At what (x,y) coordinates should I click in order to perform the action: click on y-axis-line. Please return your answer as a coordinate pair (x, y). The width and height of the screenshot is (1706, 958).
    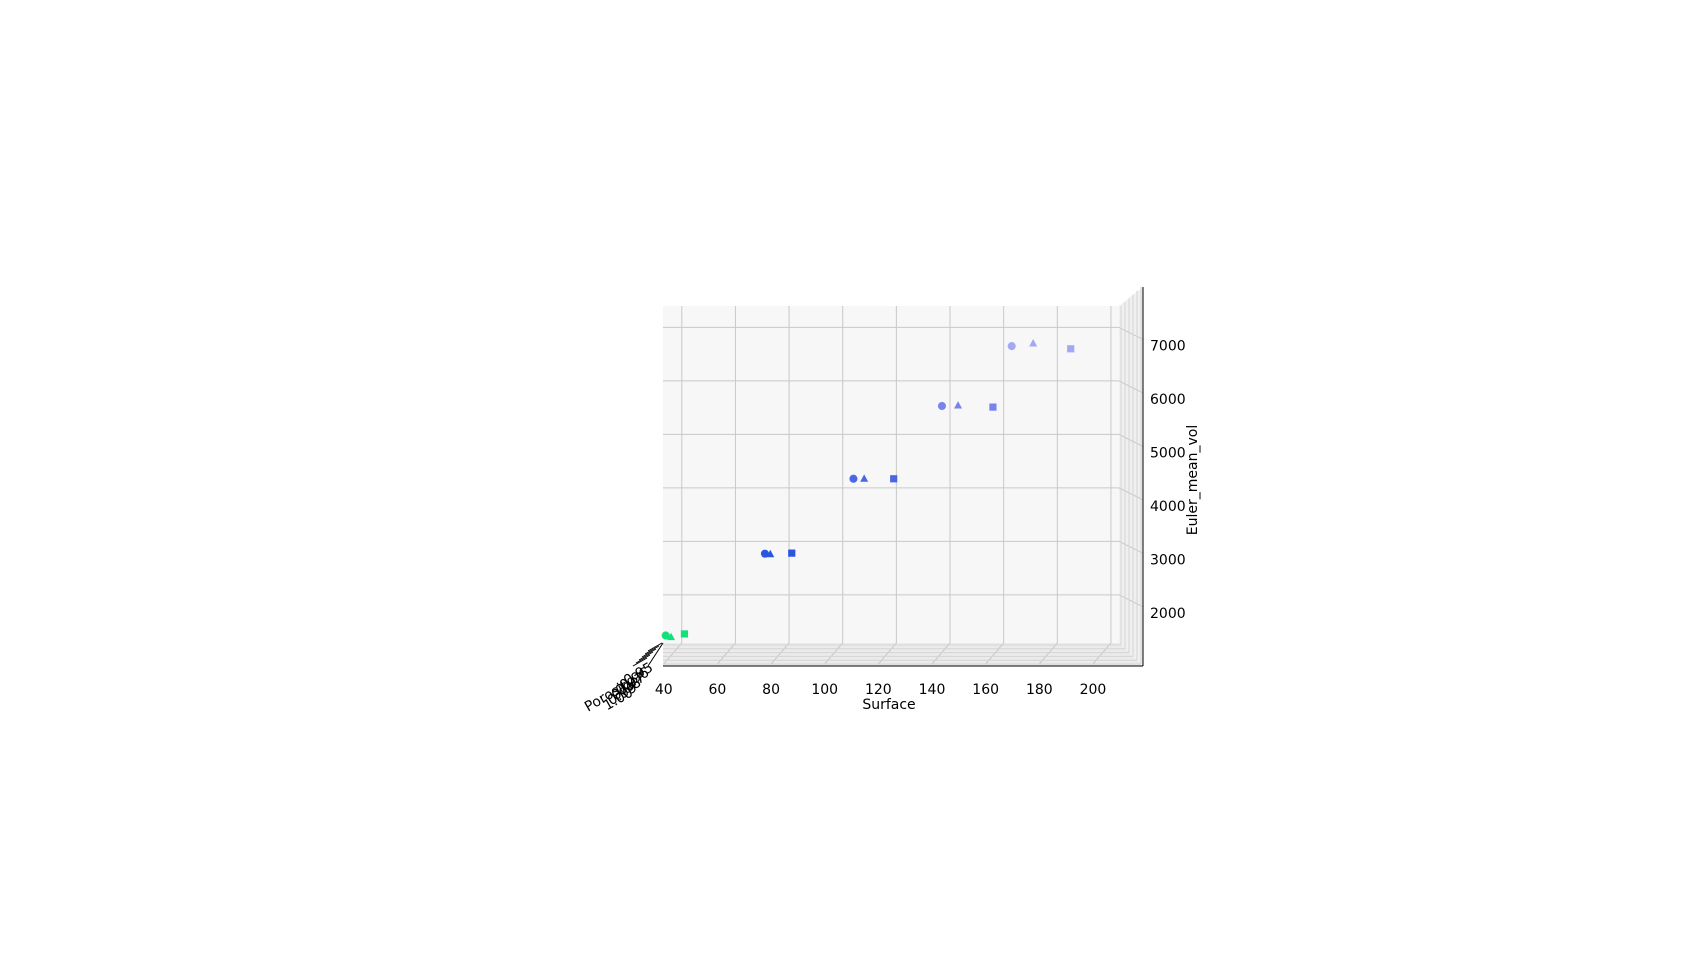
    Looking at the image, I should click on (655, 654).